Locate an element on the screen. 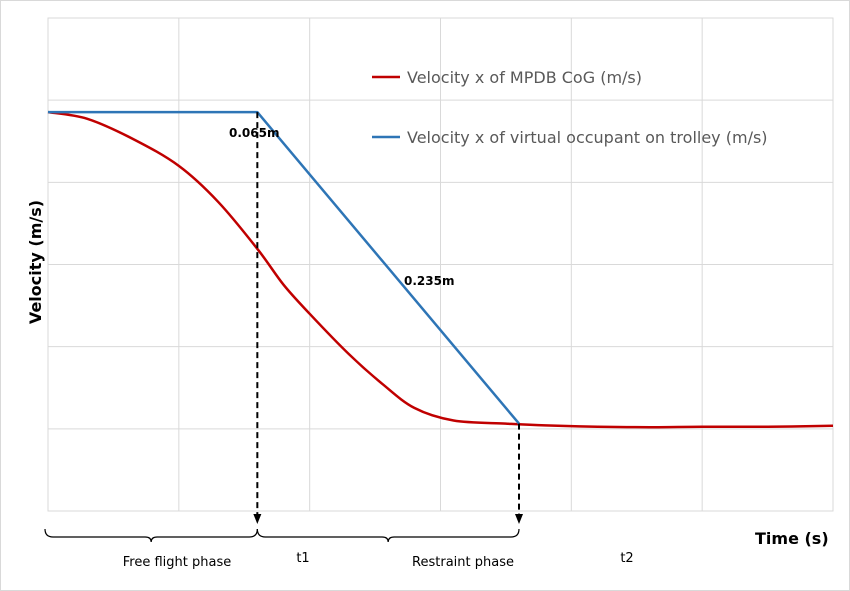 Image resolution: width=850 pixels, height=591 pixels. x-axis-title: Time (s) is located at coordinates (792, 538).